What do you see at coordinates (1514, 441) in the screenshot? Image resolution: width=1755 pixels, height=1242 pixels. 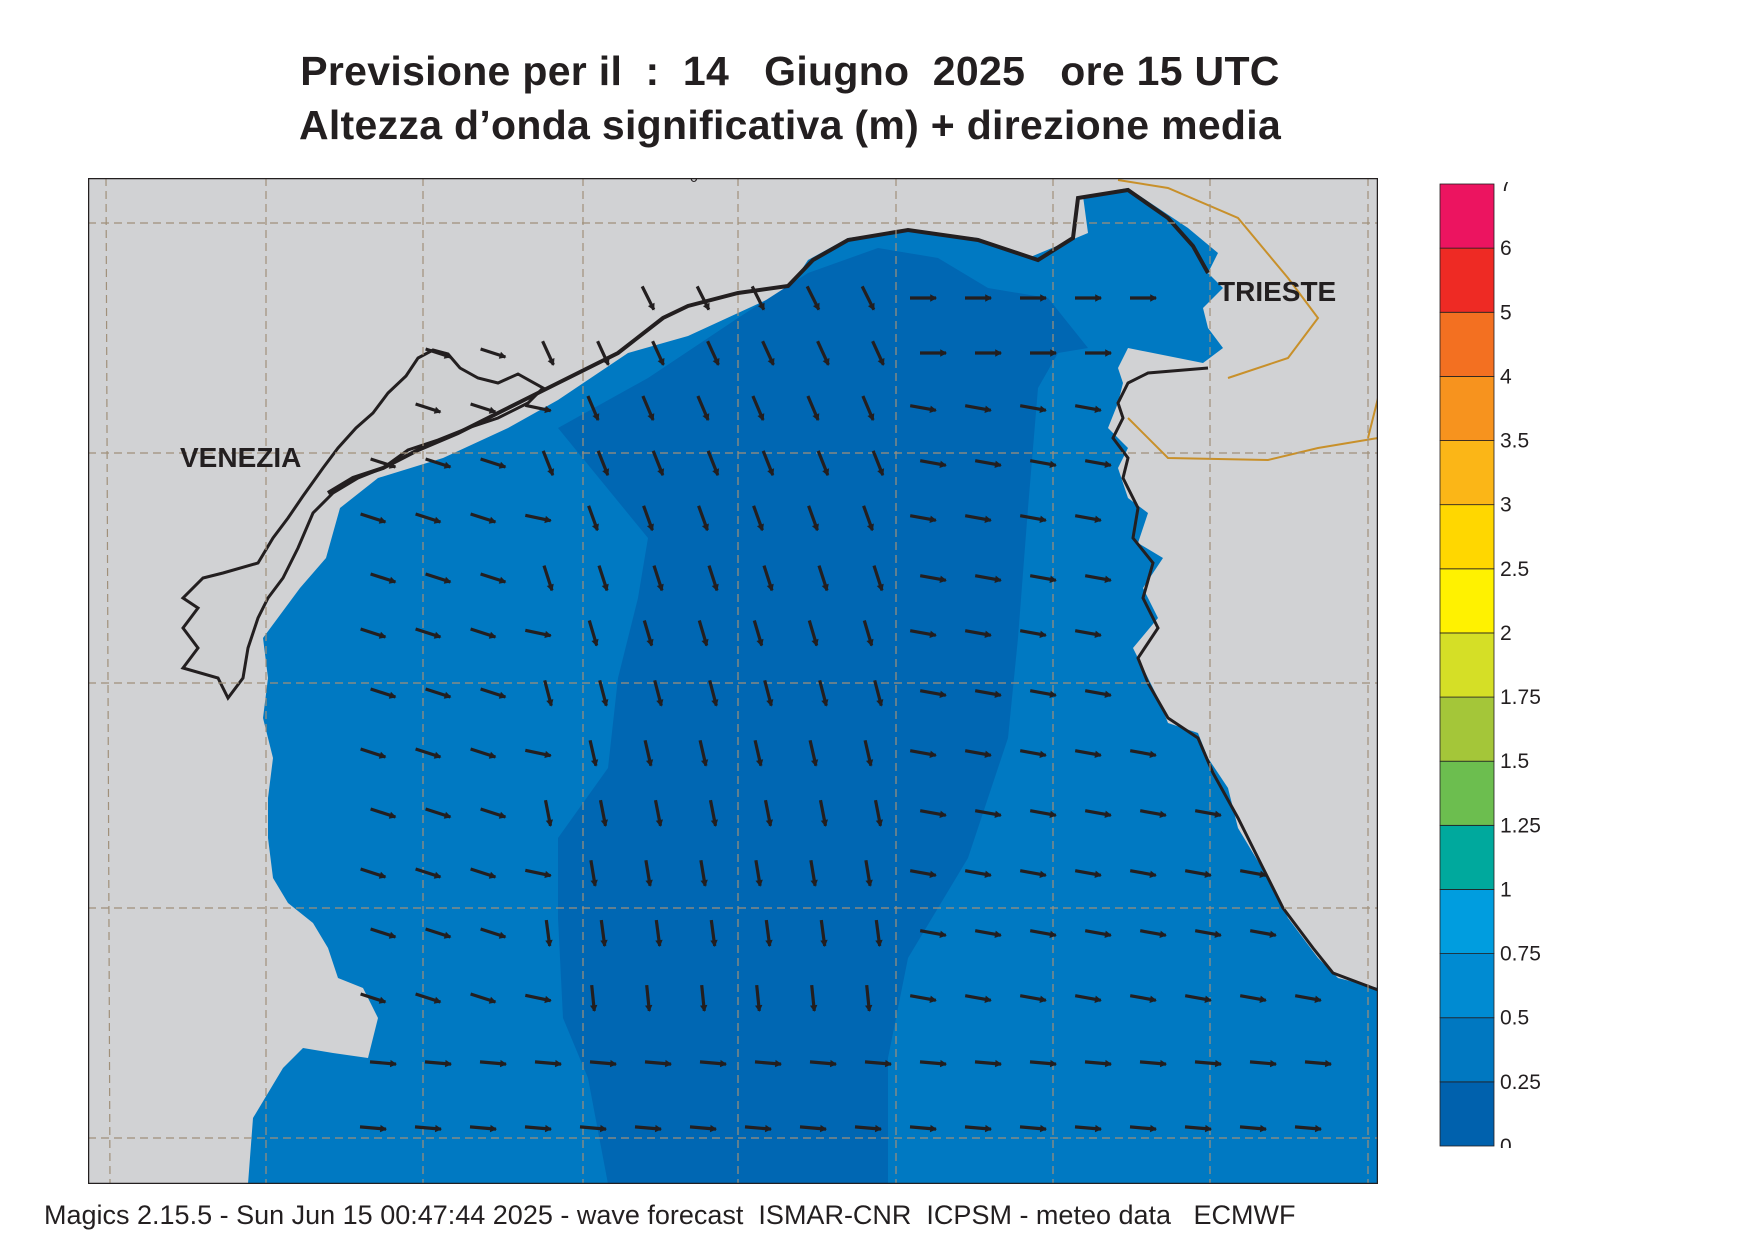 I see `colorbar-tick-label: 3.5` at bounding box center [1514, 441].